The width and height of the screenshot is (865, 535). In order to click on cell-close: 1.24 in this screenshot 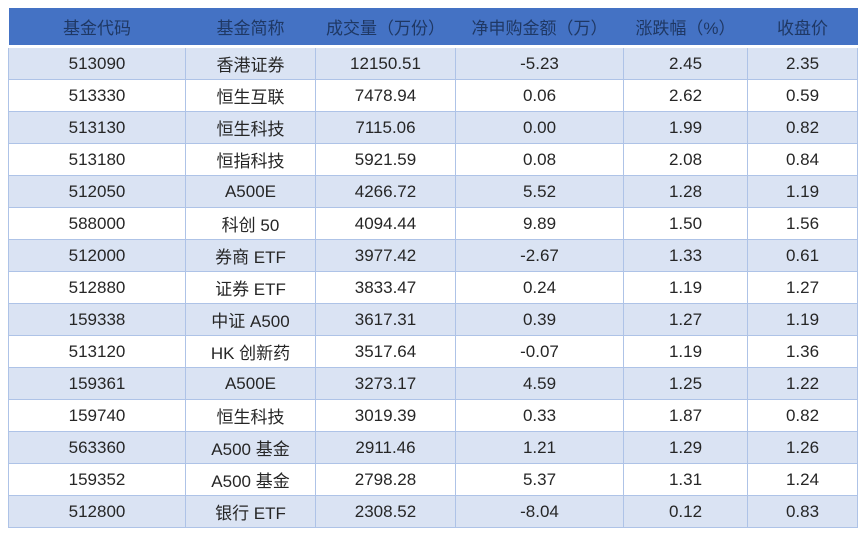, I will do `click(802, 479)`.